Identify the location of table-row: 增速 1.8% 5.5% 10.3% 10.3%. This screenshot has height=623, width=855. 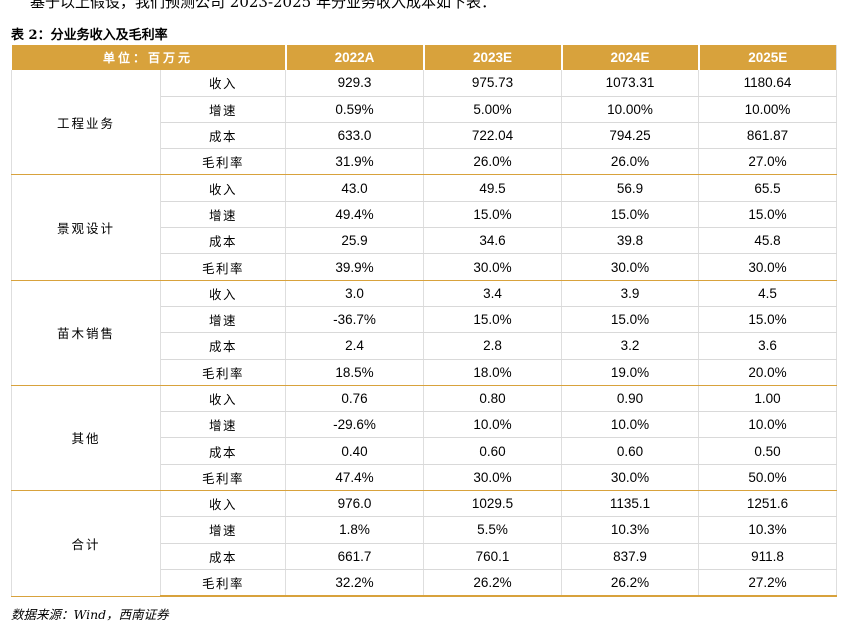
(425, 530).